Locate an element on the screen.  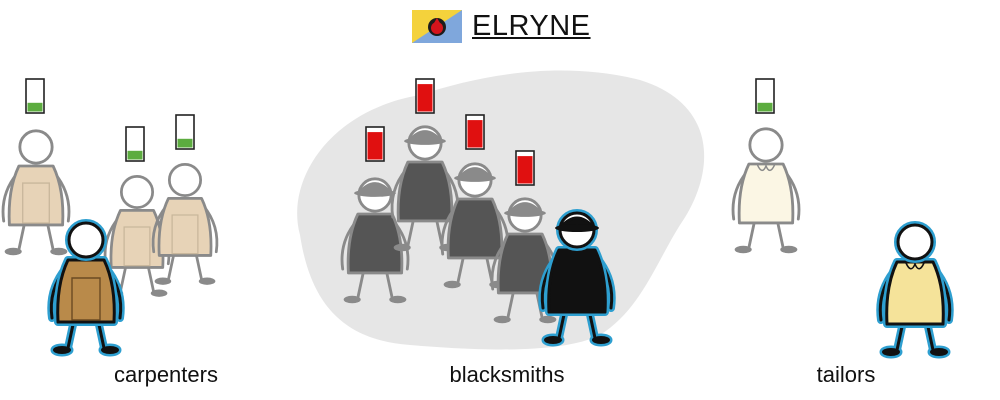
elryne-flag-icon is located at coordinates (437, 26).